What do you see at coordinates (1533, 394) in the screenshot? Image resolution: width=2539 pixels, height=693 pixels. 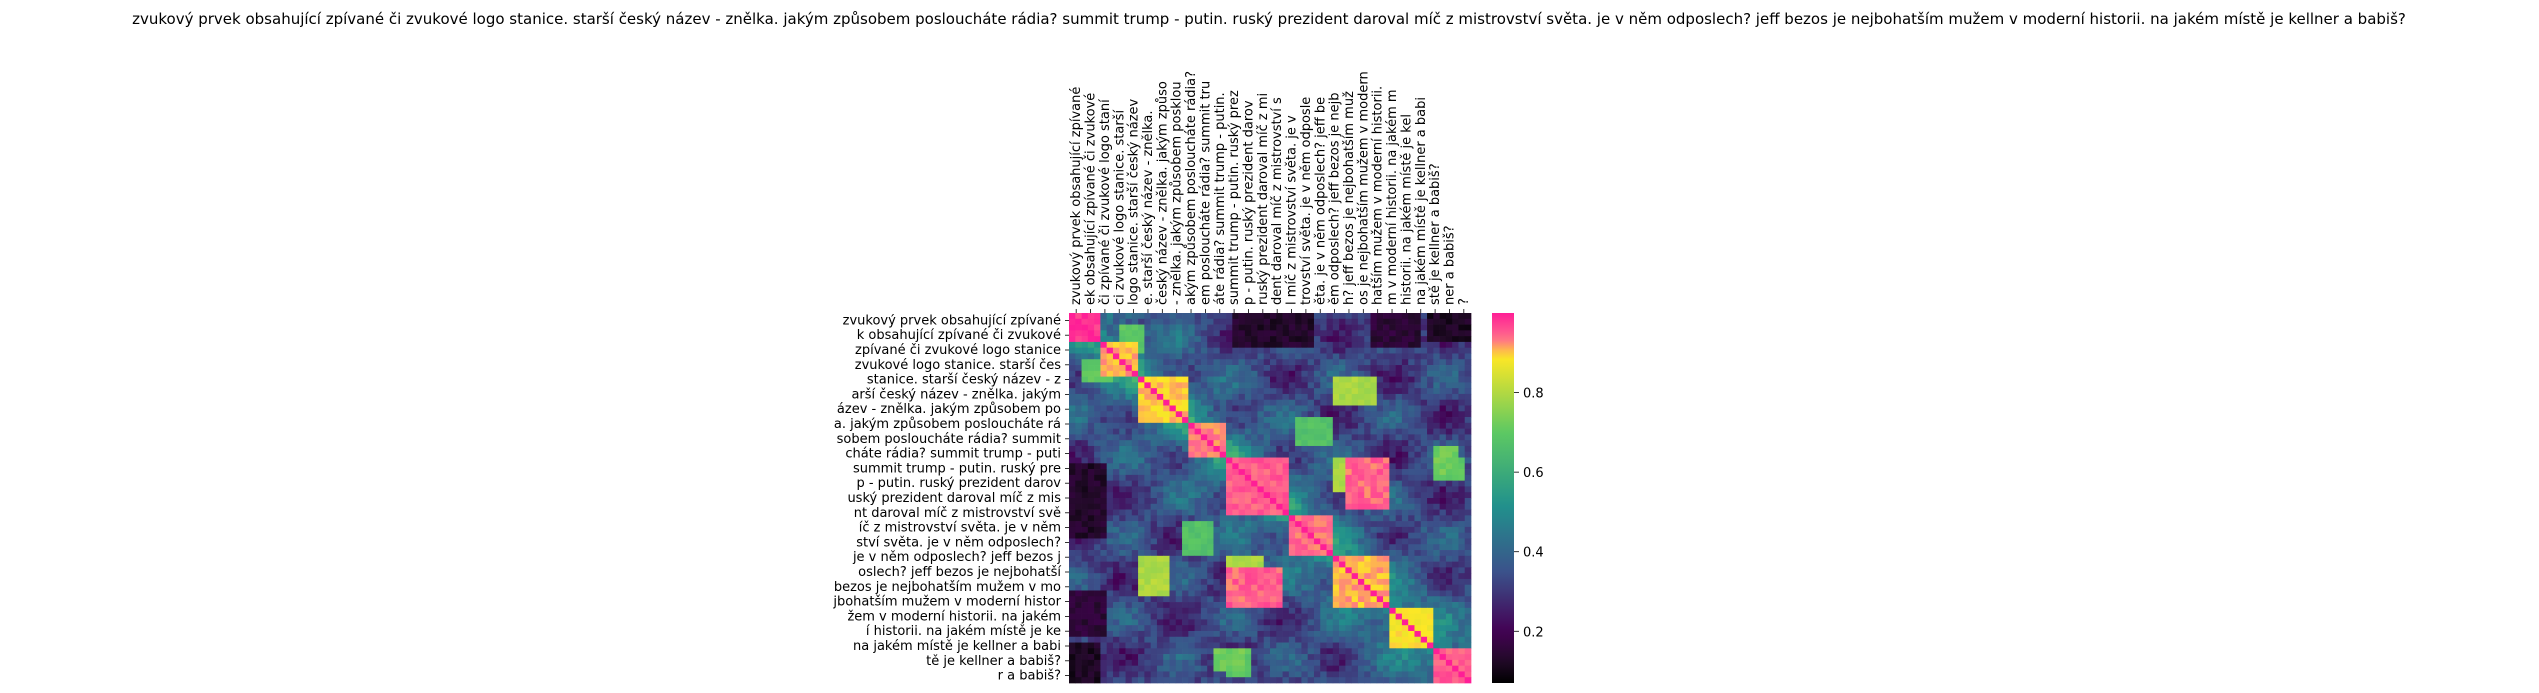 I see `colorbar-tick-label: 0.8` at bounding box center [1533, 394].